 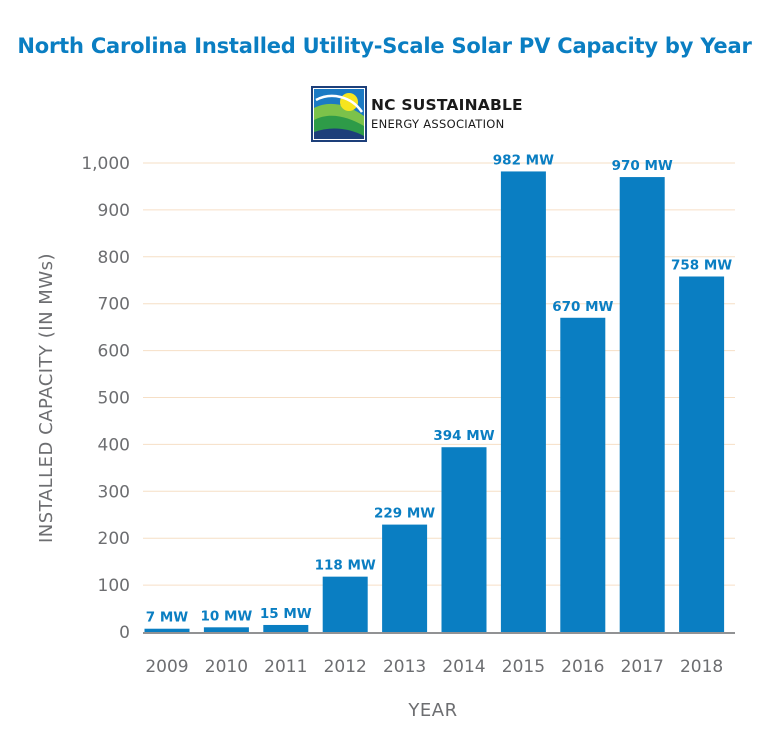 What do you see at coordinates (285, 667) in the screenshot?
I see `x-tick-label: 2011` at bounding box center [285, 667].